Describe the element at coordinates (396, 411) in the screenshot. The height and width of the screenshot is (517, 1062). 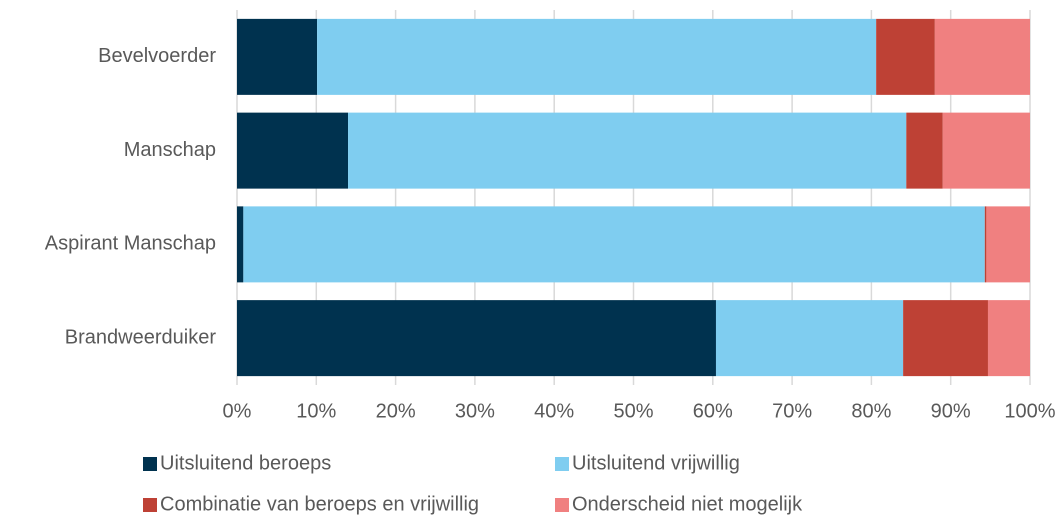
I see `x-tick-label: 20%` at that location.